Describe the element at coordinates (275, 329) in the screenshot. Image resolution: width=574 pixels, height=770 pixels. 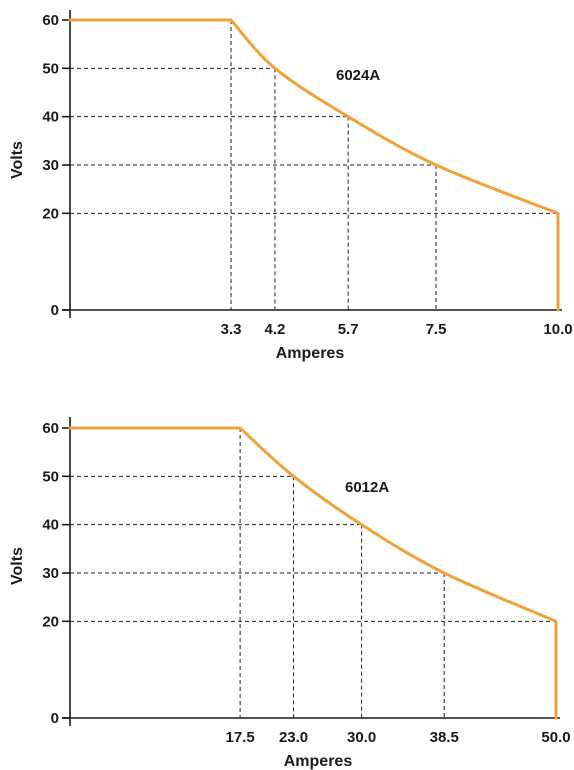
I see `x-tick-label-1: 4.2` at that location.